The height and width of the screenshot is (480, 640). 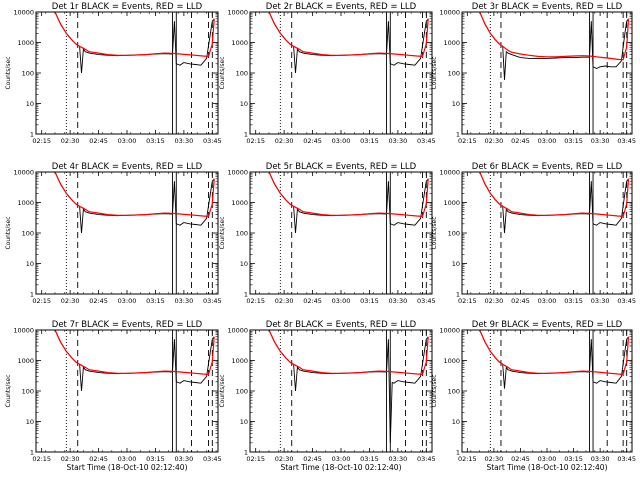 What do you see at coordinates (127, 7) in the screenshot?
I see `panel-title: Det 1r BLACK = Events, RED = LLD` at bounding box center [127, 7].